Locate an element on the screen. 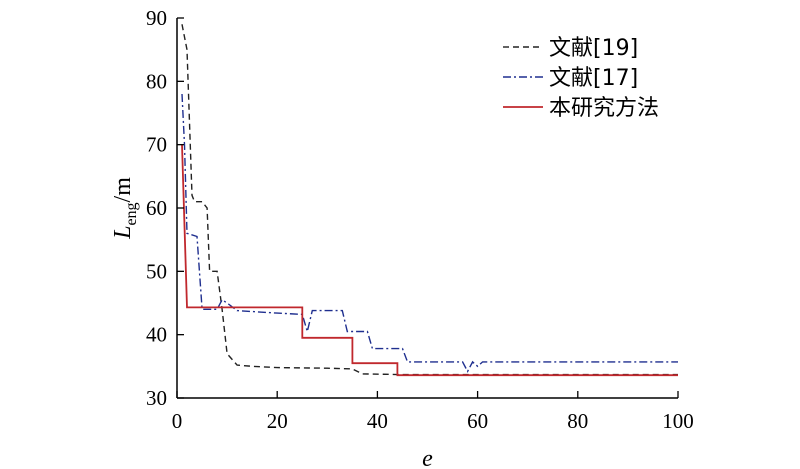 This screenshot has height=469, width=800. legend-label-1: 文献[19] is located at coordinates (593, 48).